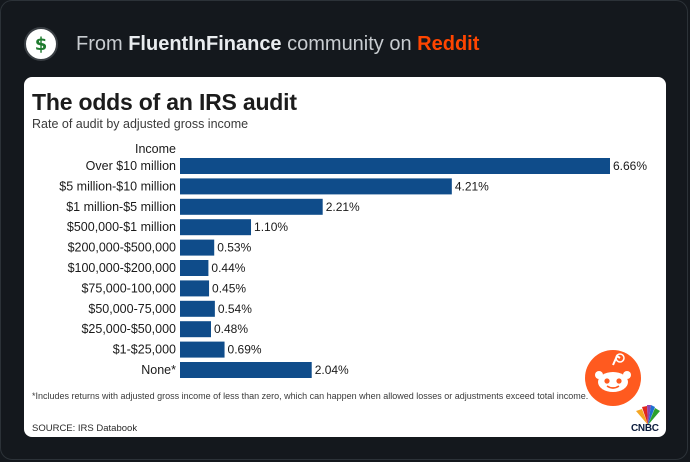  Describe the element at coordinates (85, 428) in the screenshot. I see `chart-source: SOURCE: IRS Databook` at that location.